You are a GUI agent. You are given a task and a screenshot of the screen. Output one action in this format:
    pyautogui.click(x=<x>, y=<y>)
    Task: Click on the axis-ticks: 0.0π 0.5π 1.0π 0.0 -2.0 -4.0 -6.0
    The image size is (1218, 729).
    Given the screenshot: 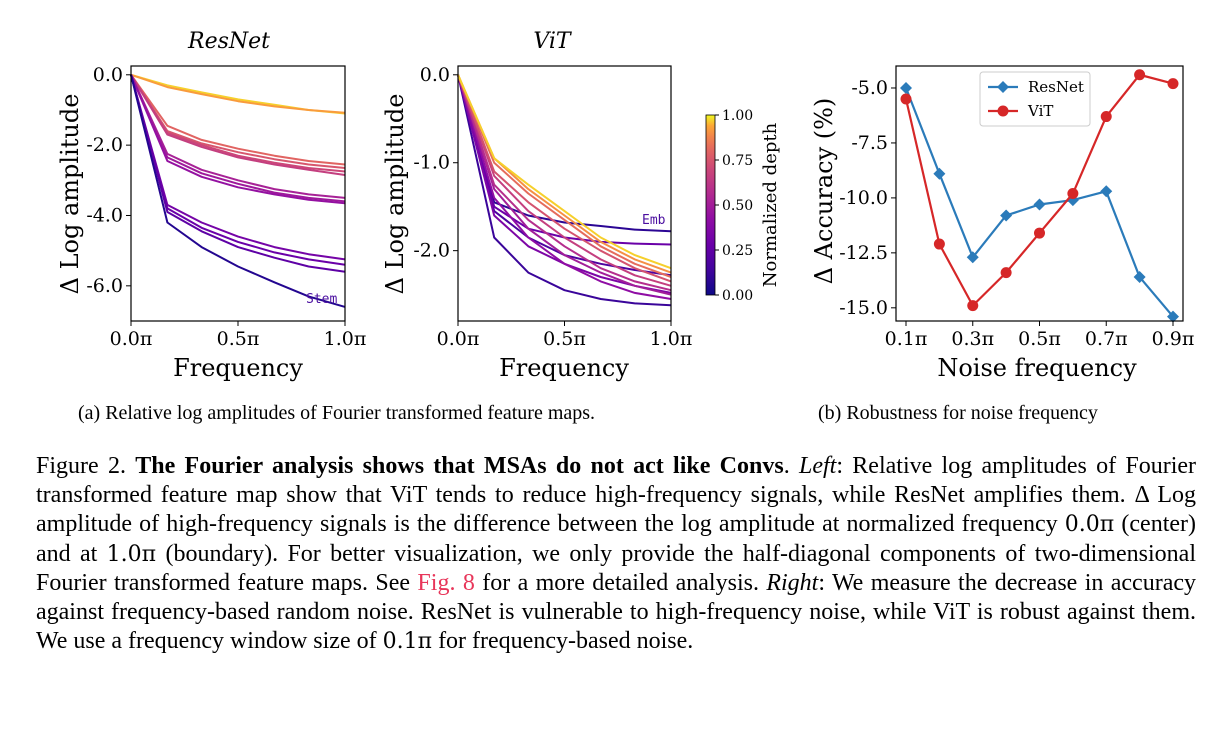 What is the action you would take?
    pyautogui.click(x=226, y=207)
    